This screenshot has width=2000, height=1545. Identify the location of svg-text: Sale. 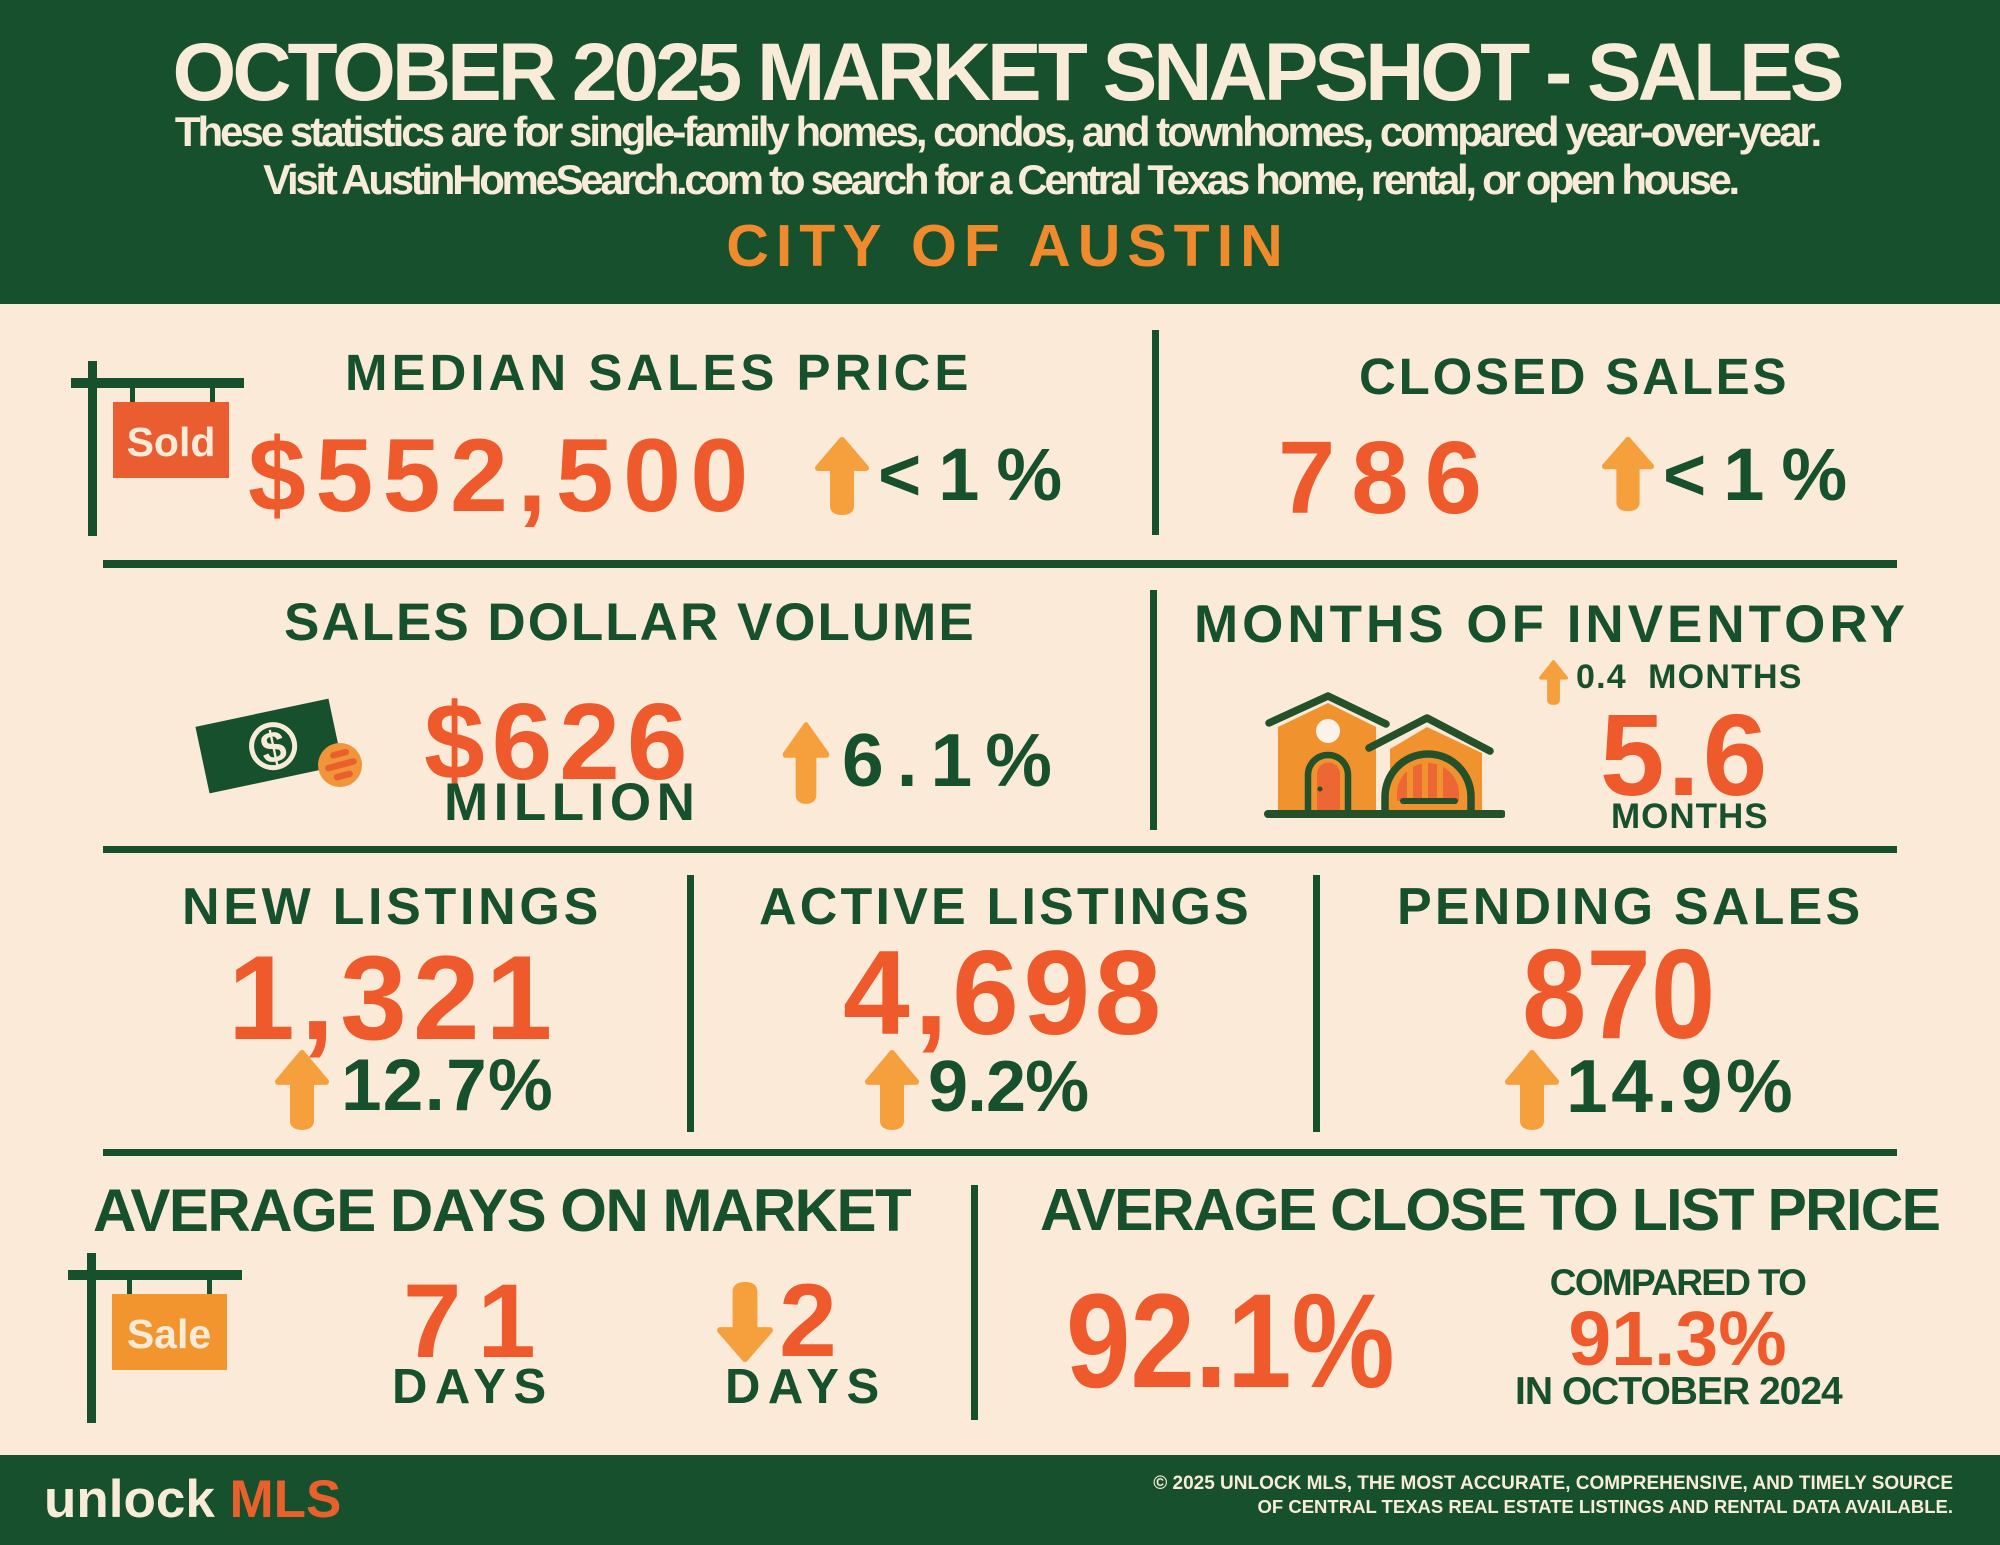
(169, 1334).